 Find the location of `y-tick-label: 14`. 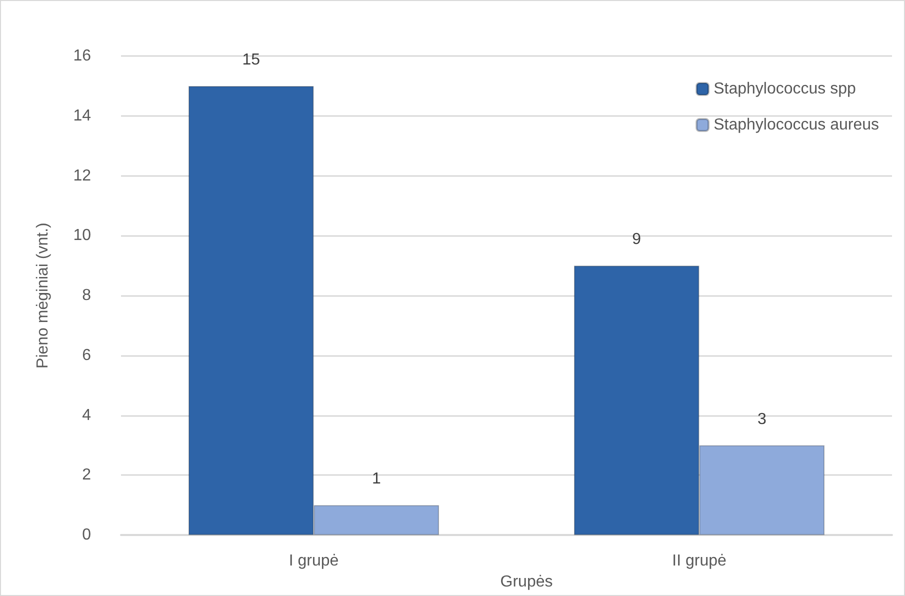

y-tick-label: 14 is located at coordinates (82, 115).